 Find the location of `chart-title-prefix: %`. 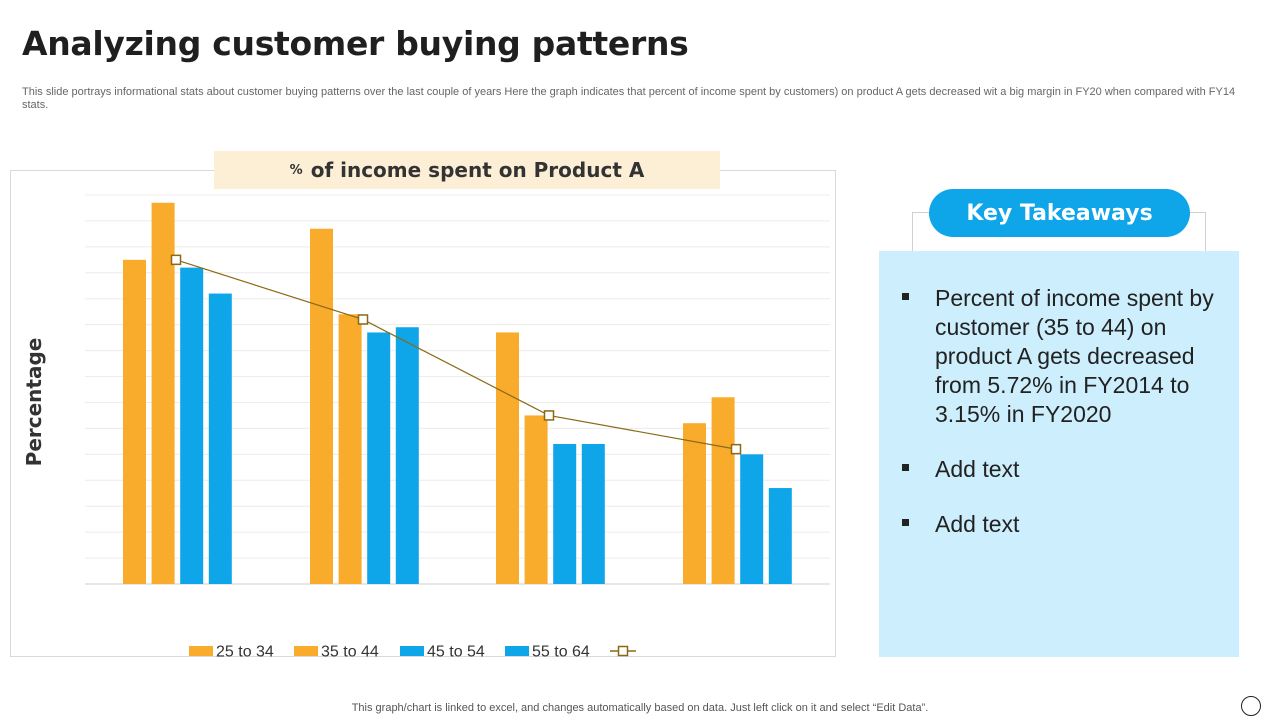

chart-title-prefix: % is located at coordinates (296, 170).